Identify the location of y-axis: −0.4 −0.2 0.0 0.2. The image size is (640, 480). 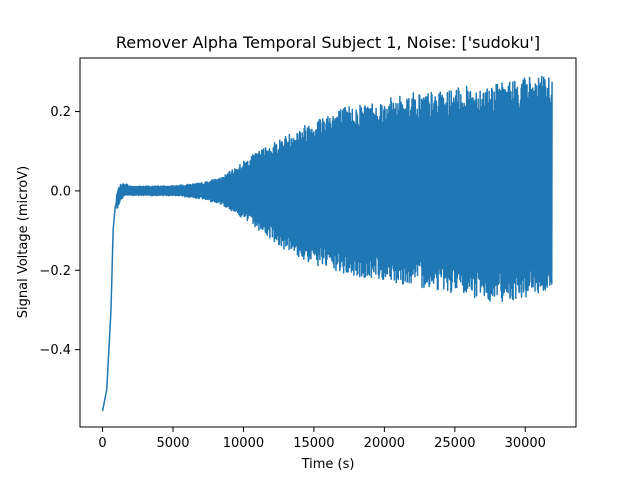
(59, 231).